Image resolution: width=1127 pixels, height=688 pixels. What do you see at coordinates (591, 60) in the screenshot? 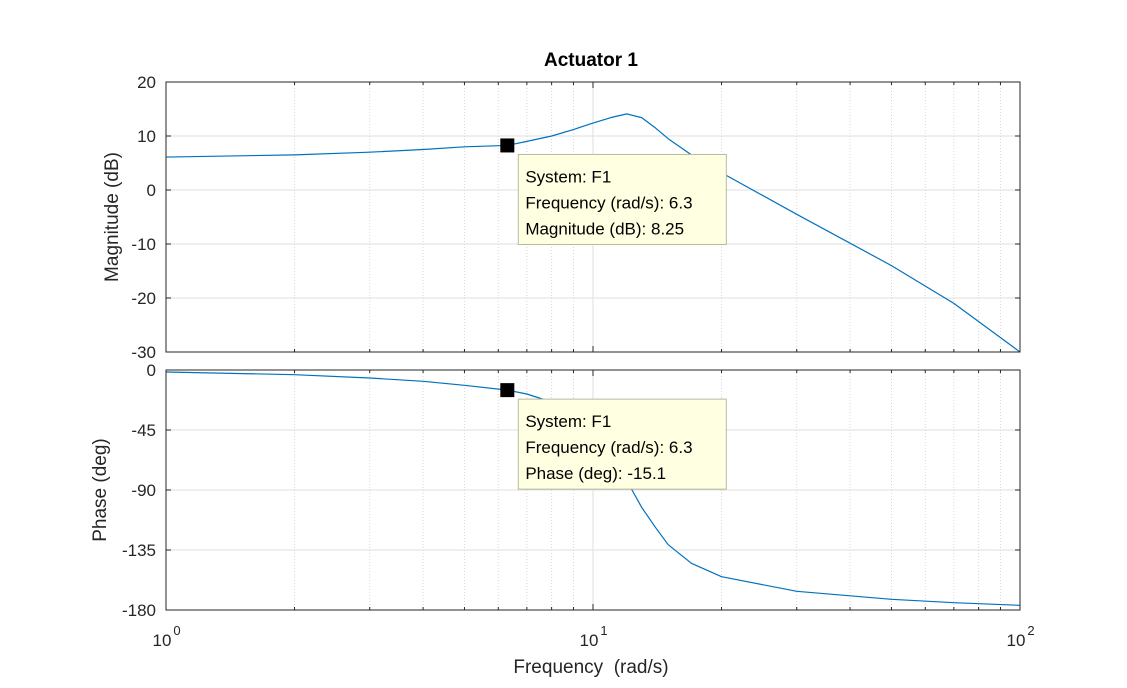
I see `chart-title: Actuator 1` at bounding box center [591, 60].